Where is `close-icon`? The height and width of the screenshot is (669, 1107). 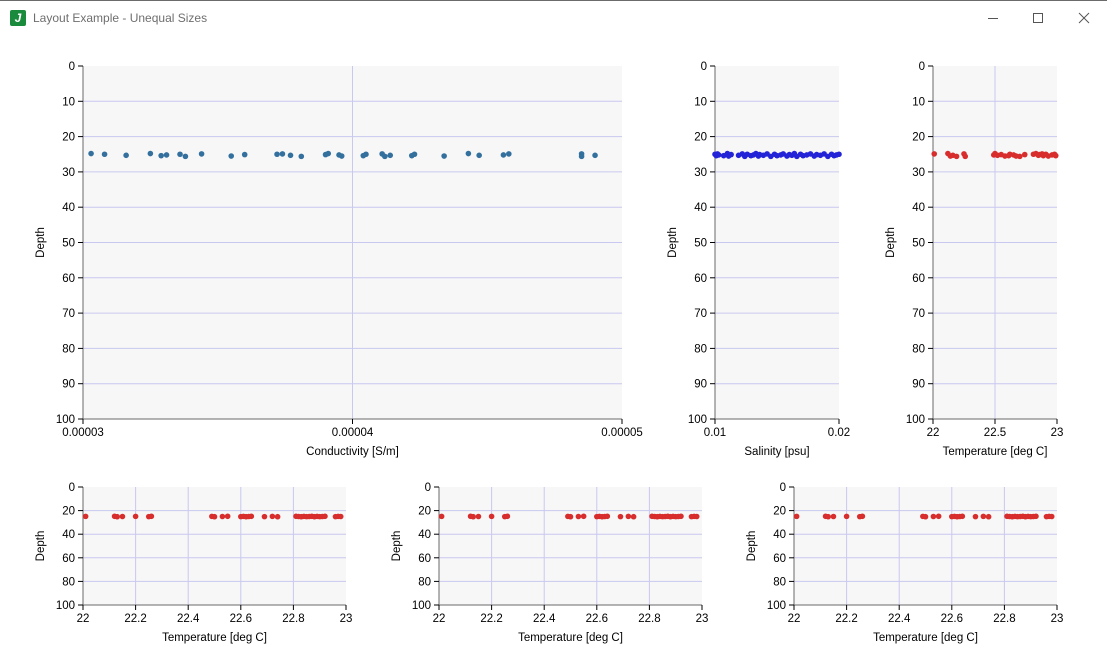 close-icon is located at coordinates (1084, 18).